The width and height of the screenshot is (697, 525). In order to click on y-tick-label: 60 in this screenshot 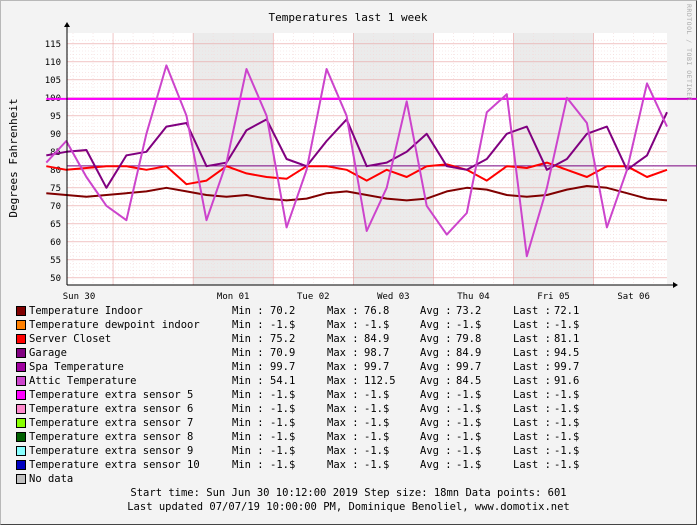, I will do `click(55, 243)`.